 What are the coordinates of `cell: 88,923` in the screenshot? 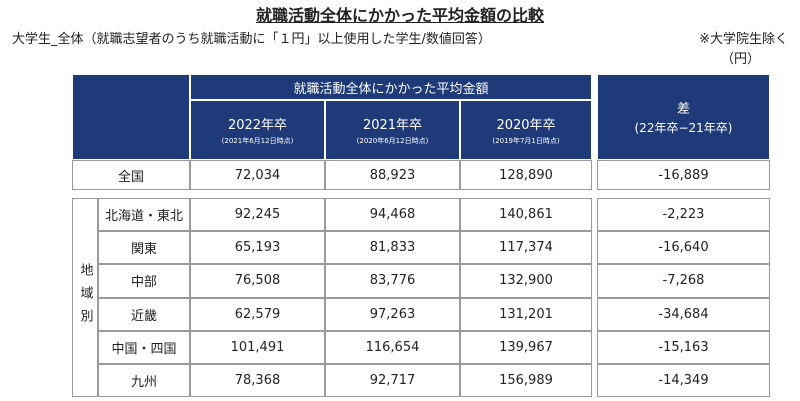 It's located at (392, 175).